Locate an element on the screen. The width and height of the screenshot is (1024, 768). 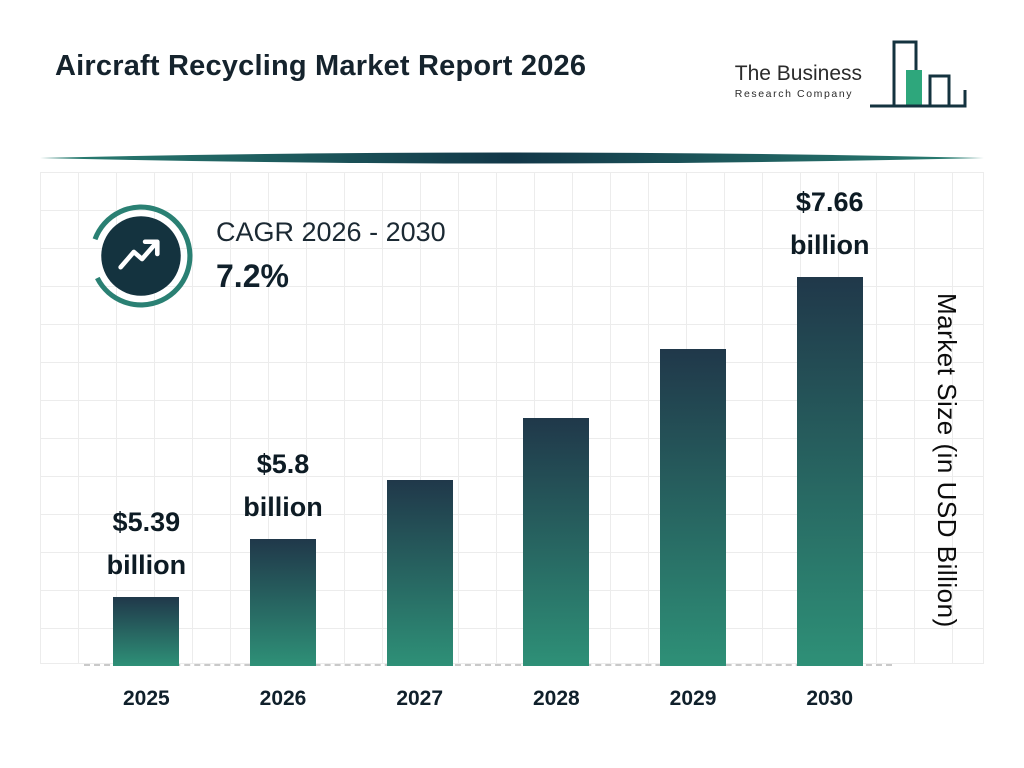
bar-column: $7.66 billion 2030 is located at coordinates (829, 447).